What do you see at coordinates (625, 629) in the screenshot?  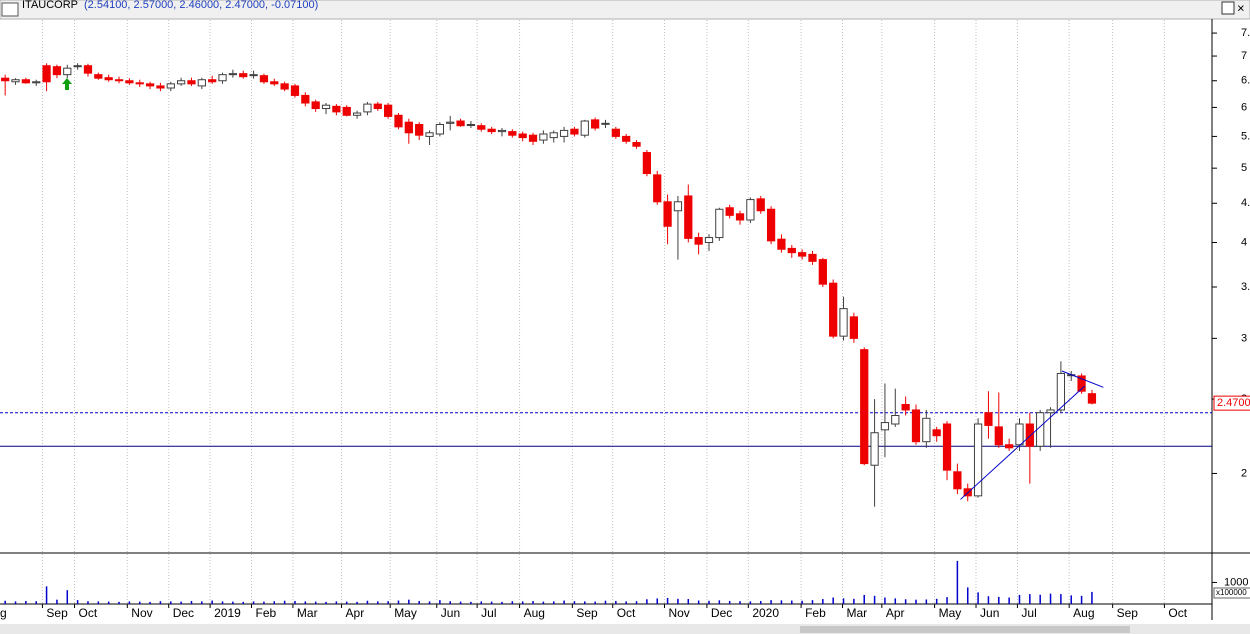 I see `scrollbar` at bounding box center [625, 629].